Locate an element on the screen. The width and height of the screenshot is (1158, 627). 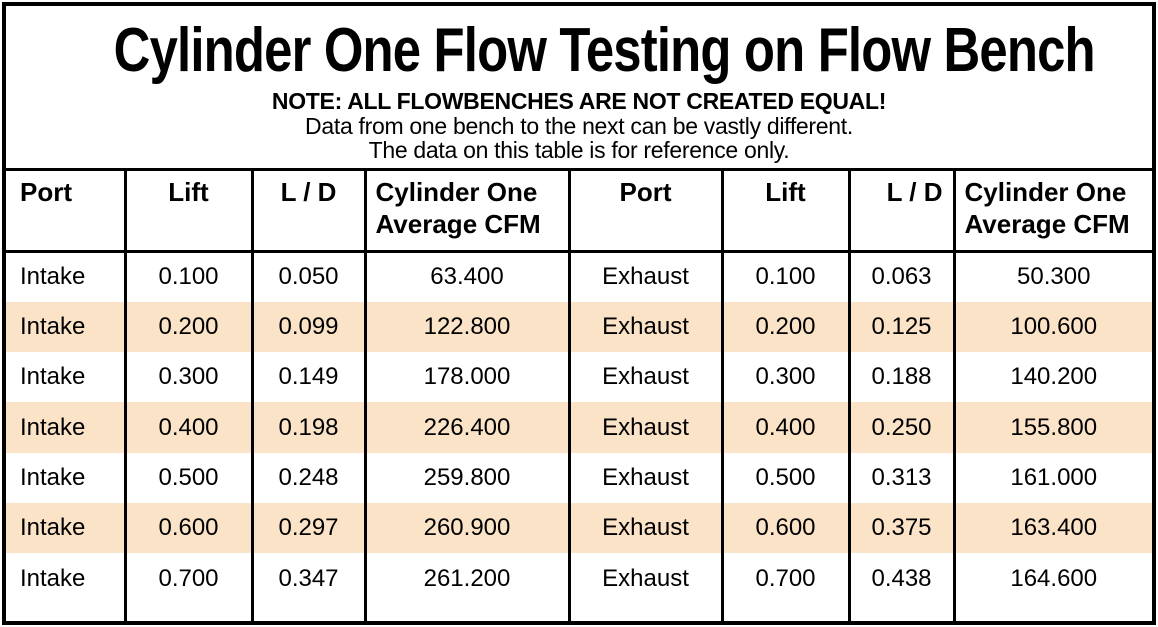
header-port-intake: Port is located at coordinates (65, 211).